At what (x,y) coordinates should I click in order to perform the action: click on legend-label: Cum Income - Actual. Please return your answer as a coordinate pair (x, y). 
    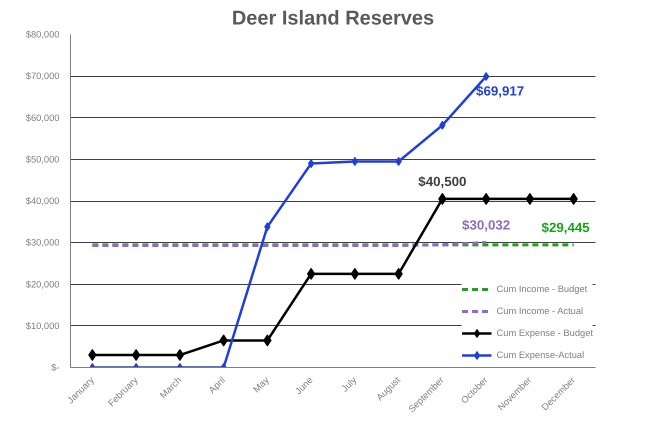
    Looking at the image, I should click on (540, 311).